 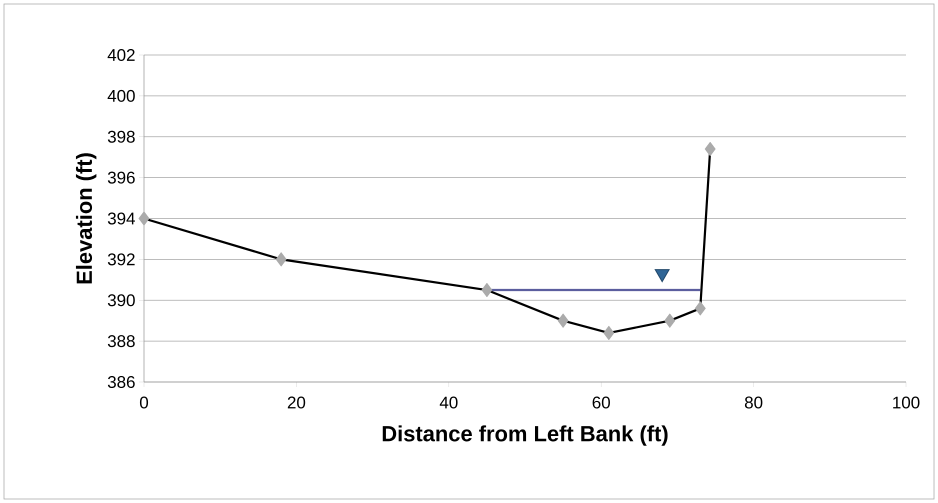 I want to click on x-tick-label: 0, so click(x=144, y=402).